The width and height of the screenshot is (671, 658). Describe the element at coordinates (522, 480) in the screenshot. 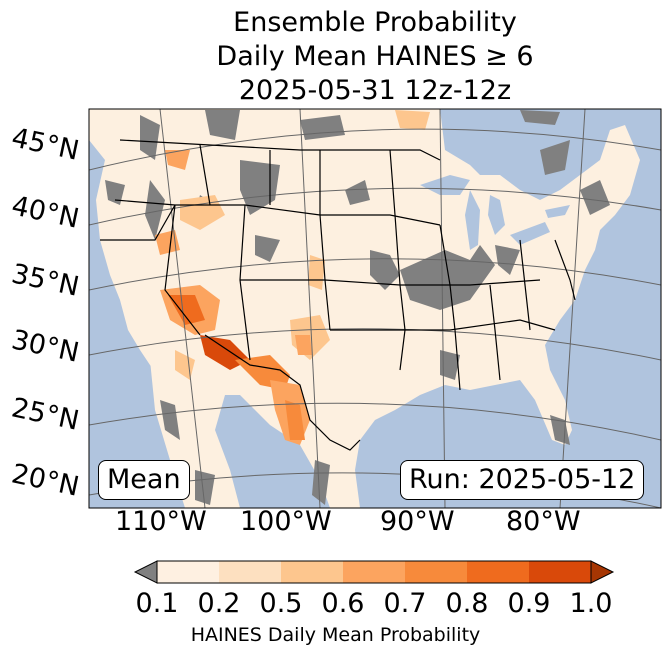

I see `run-box: Run: 2025-05-12` at that location.